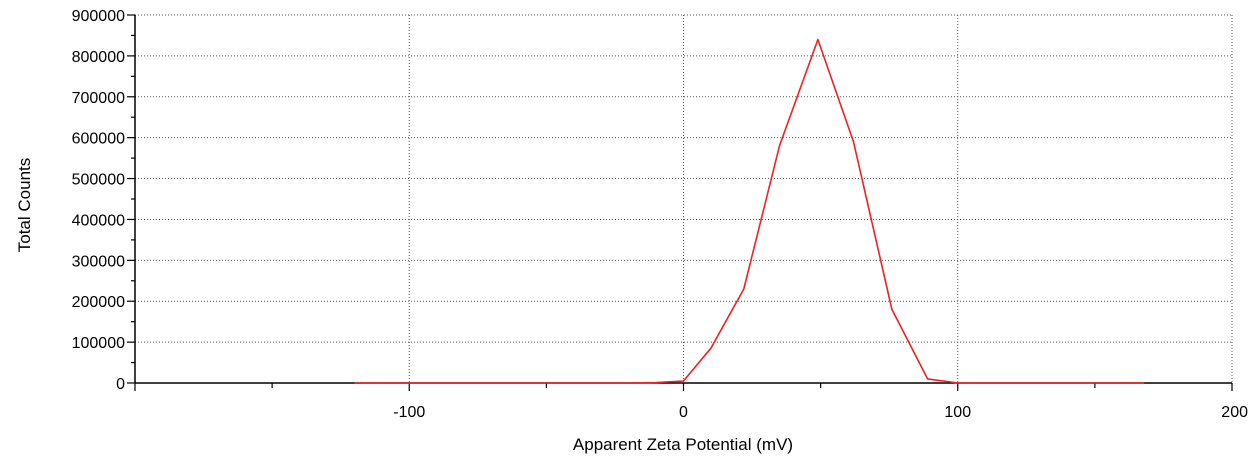 The image size is (1260, 465). I want to click on y-tick-label: 300000, so click(98, 261).